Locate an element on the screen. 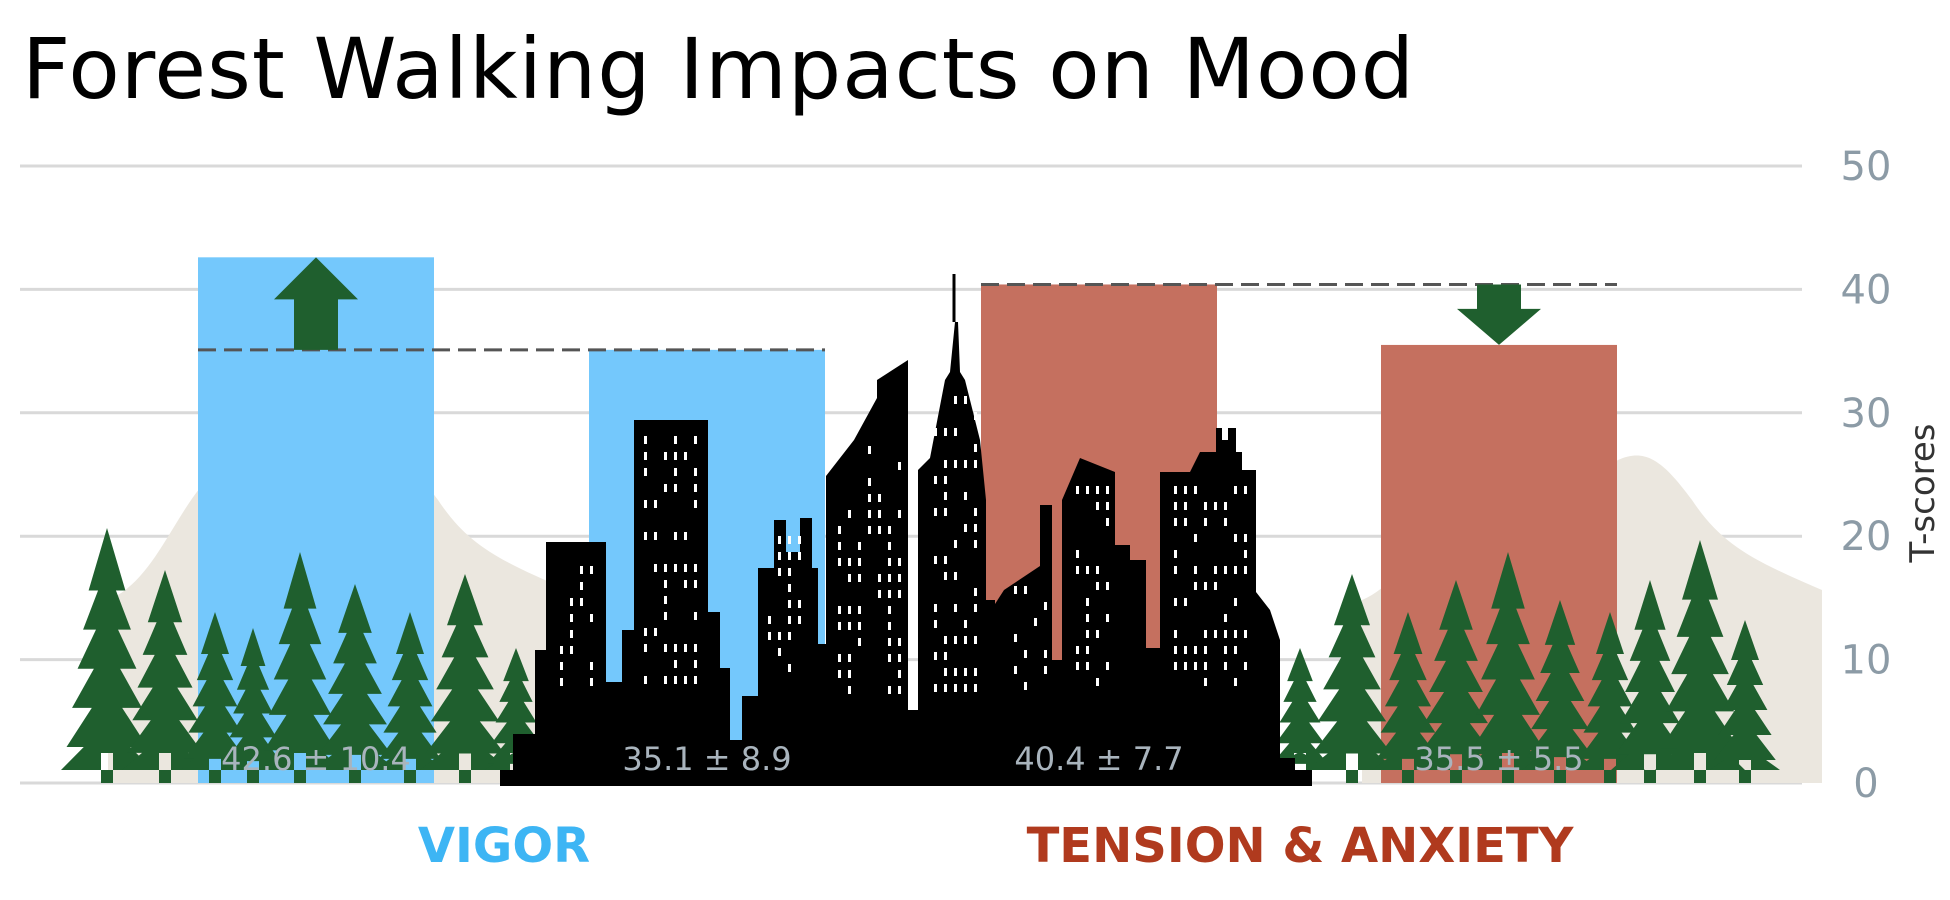 Image resolution: width=1950 pixels, height=900 pixels. chart-title: Forest Walking Impacts on Mood is located at coordinates (719, 69).